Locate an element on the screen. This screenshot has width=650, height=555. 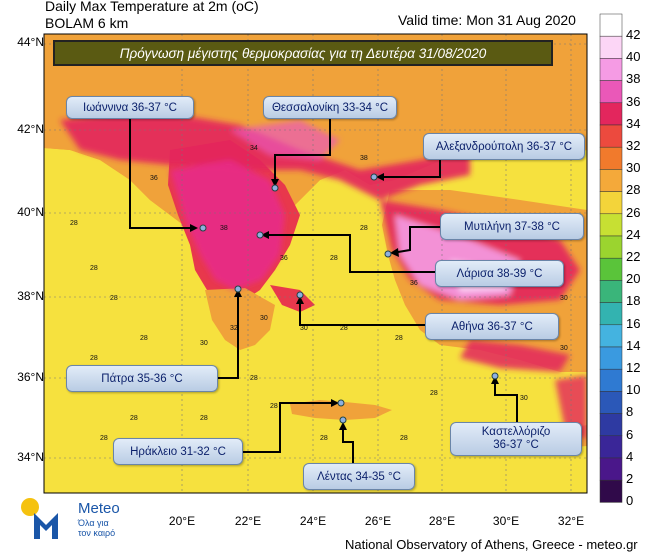
colorbar-label: 6 is located at coordinates (630, 434).